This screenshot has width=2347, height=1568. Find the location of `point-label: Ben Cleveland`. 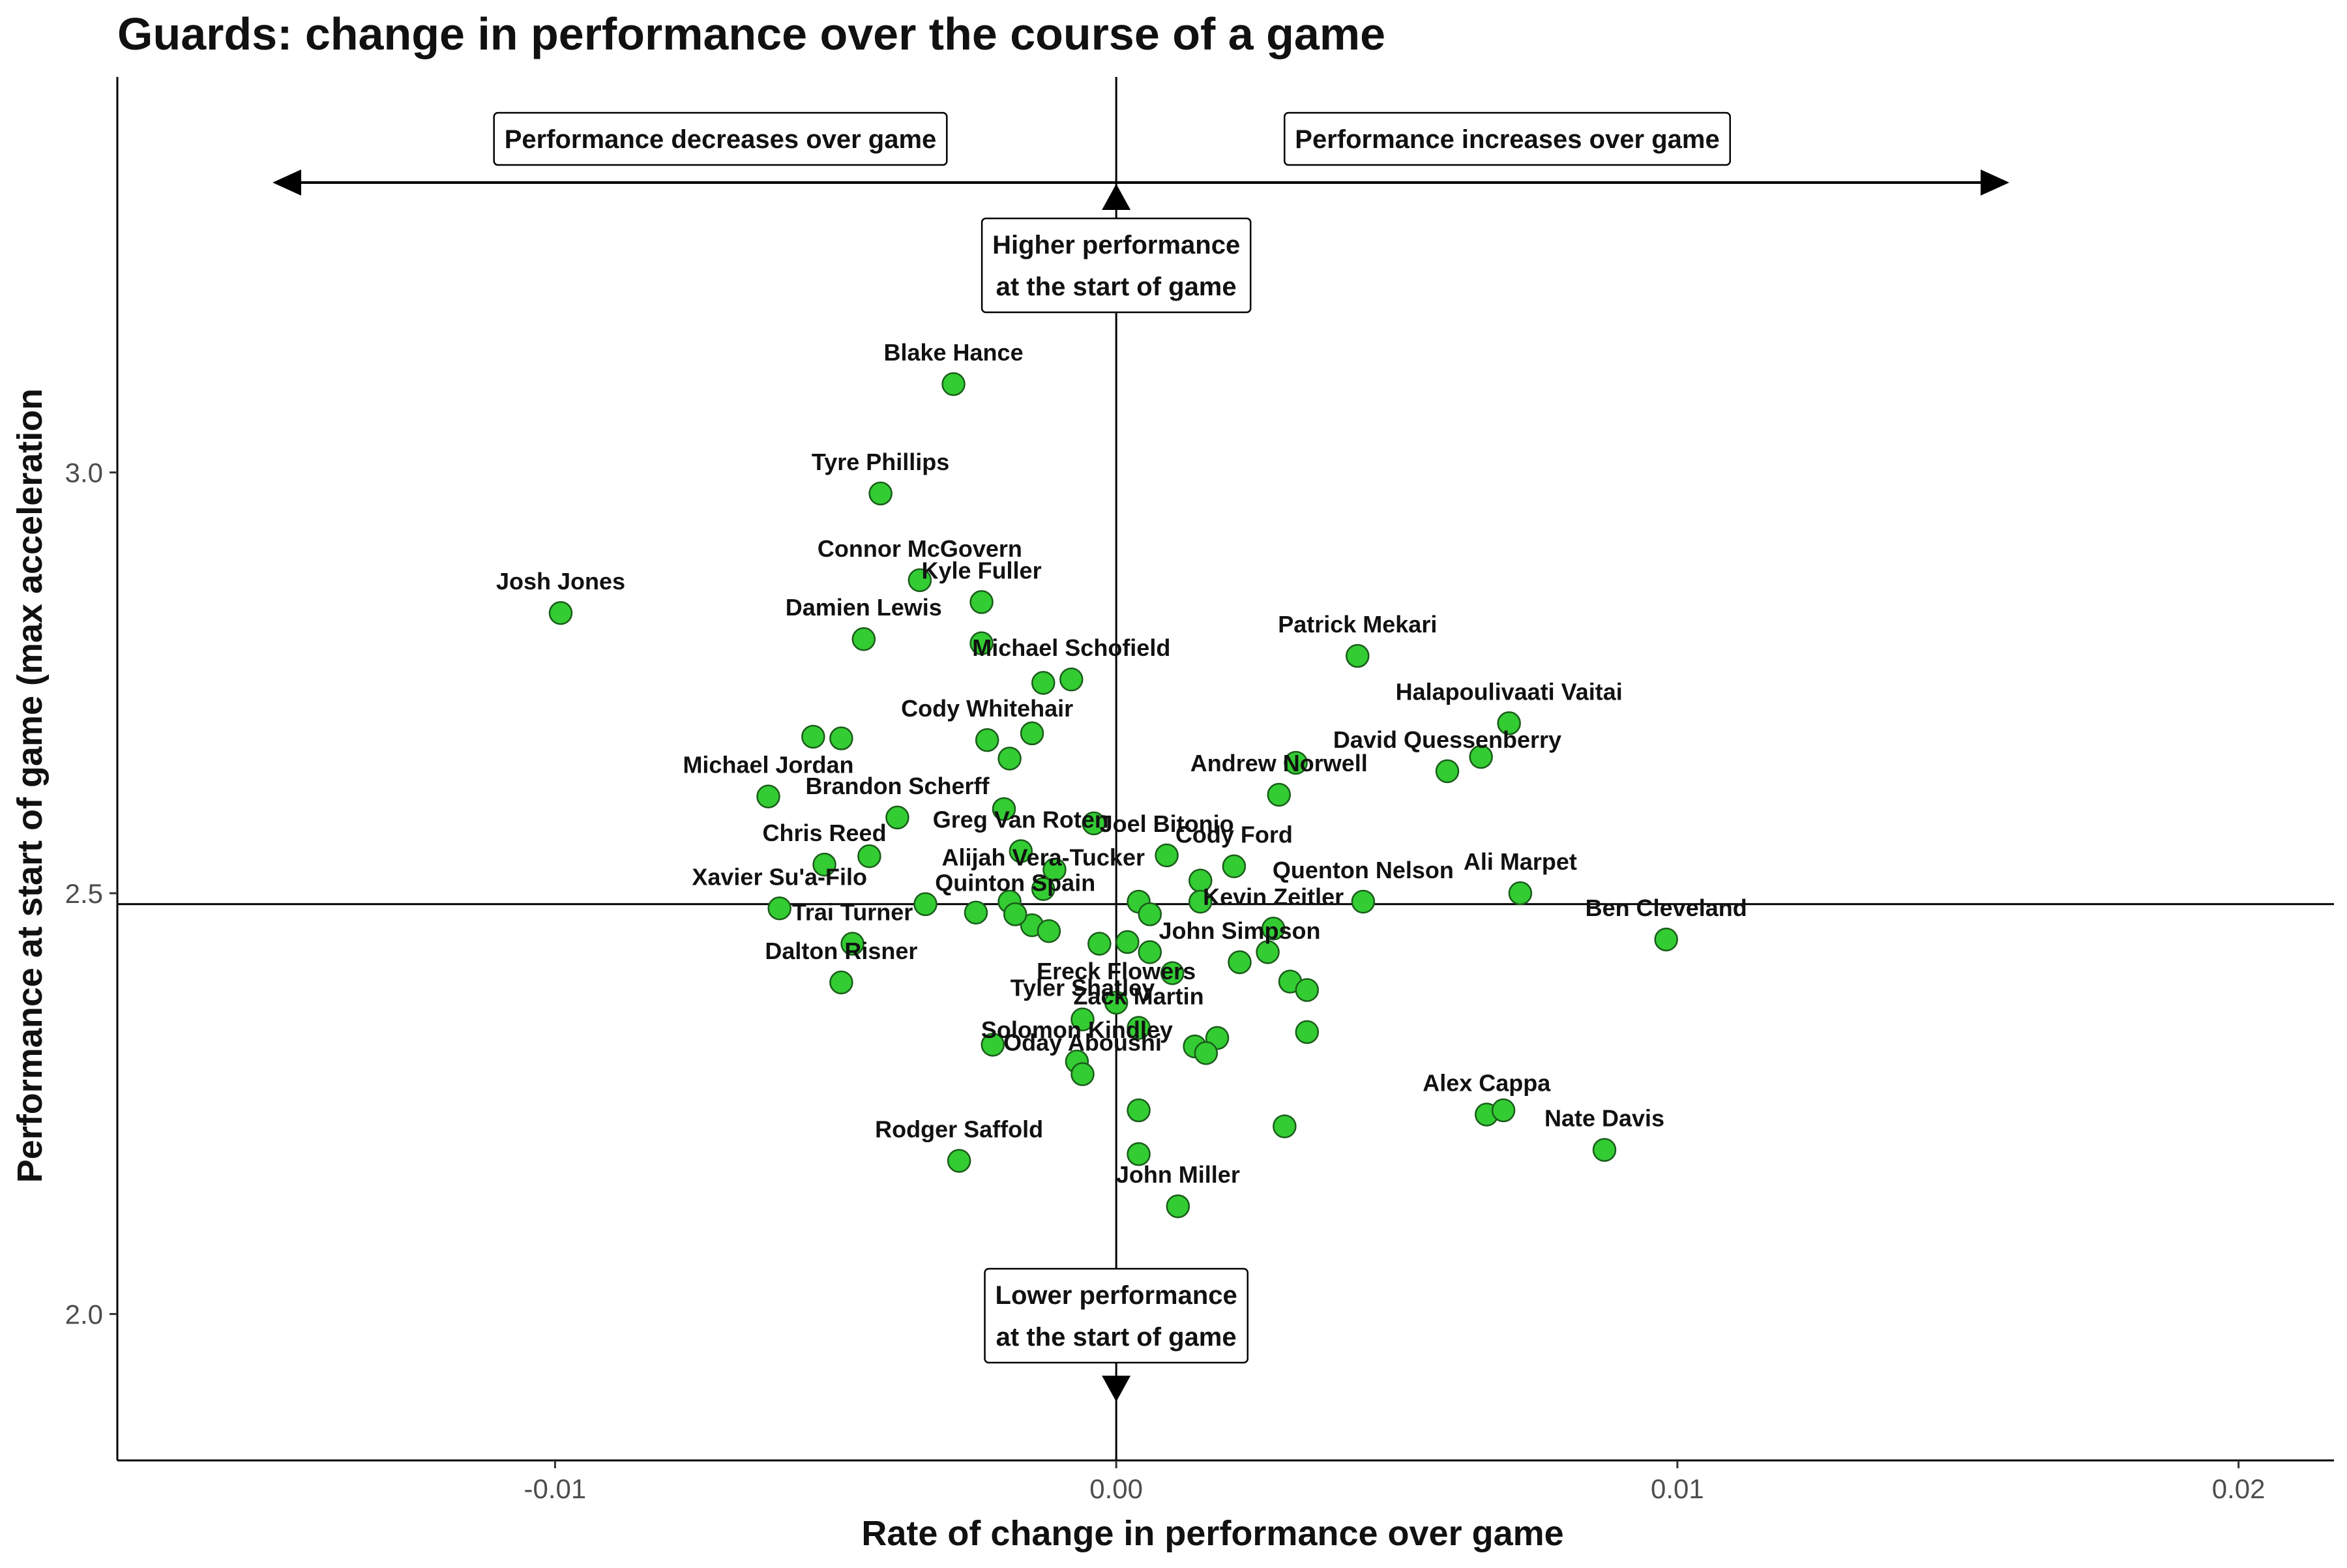

point-label: Ben Cleveland is located at coordinates (1666, 908).